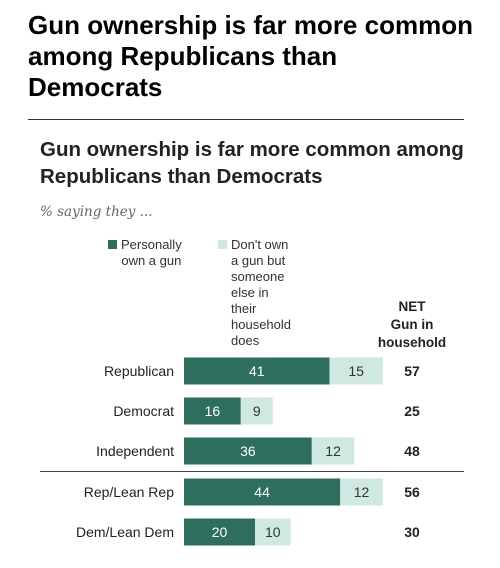 Image resolution: width=500 pixels, height=568 pixels. I want to click on net-header: NET Gun in household, so click(412, 324).